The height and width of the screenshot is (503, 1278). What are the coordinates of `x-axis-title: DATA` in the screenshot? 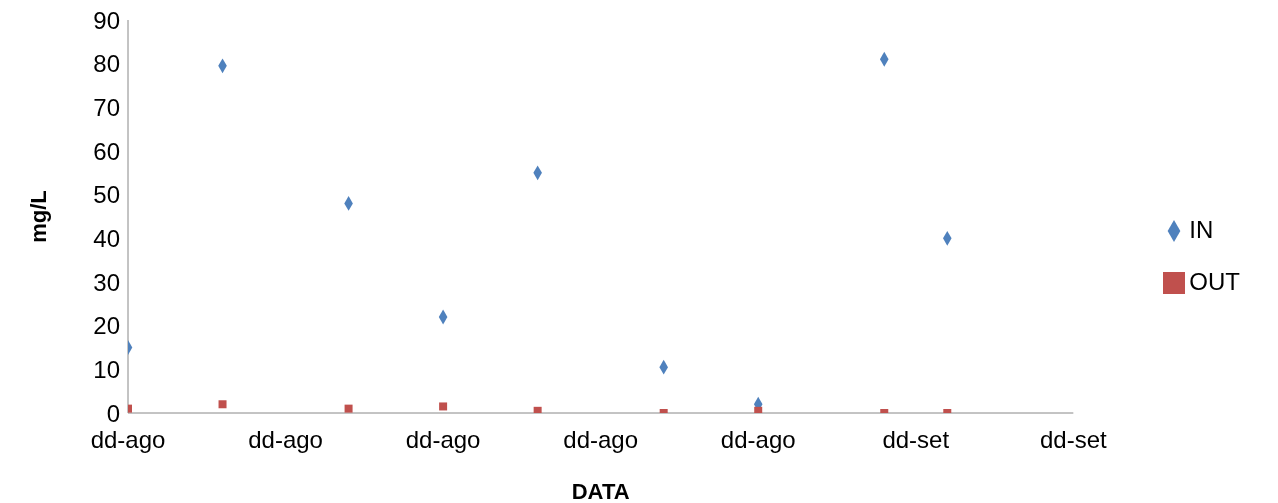 It's located at (600, 490).